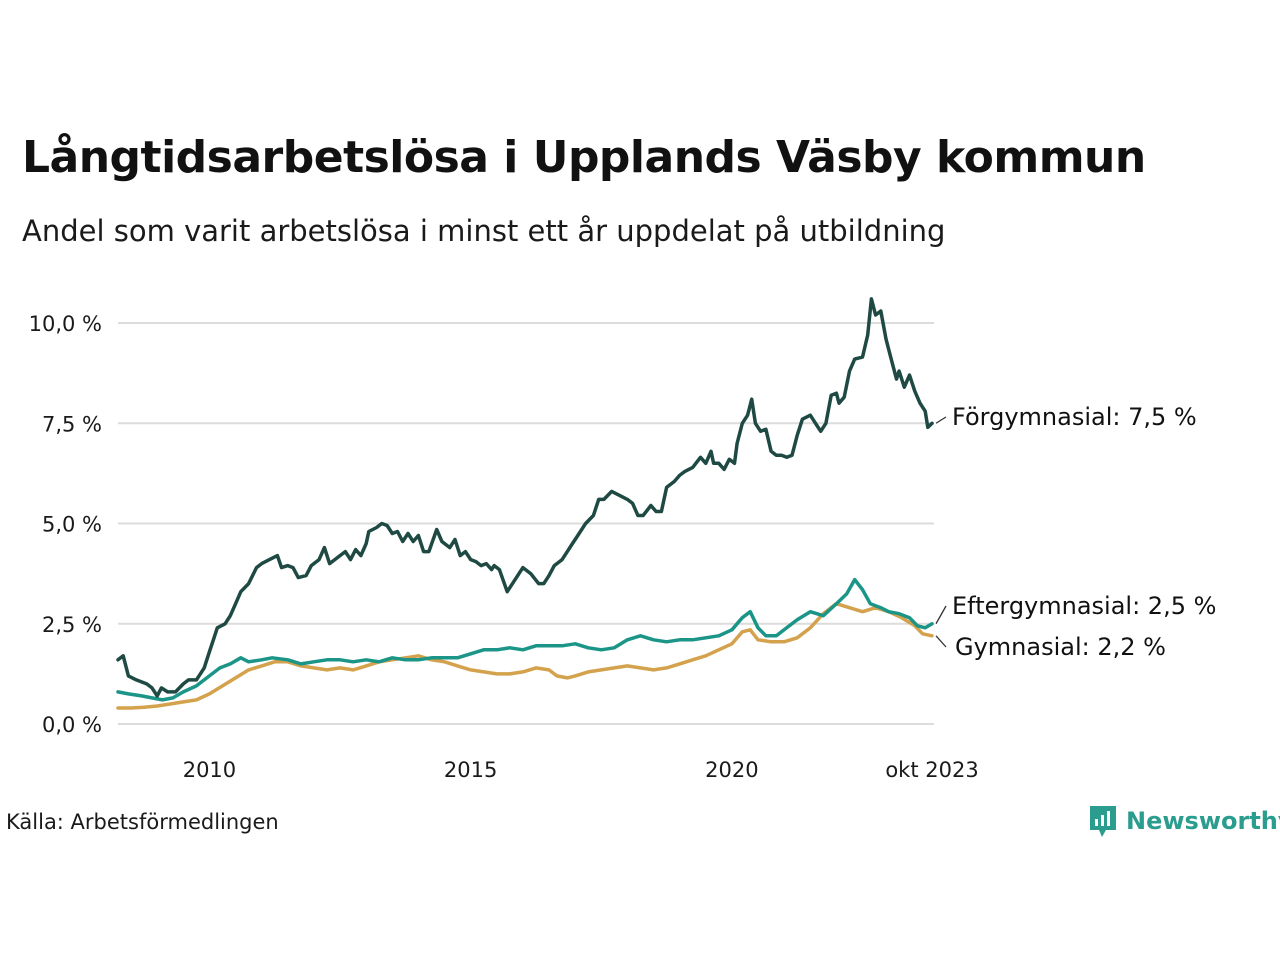 The image size is (1280, 960). What do you see at coordinates (1084, 606) in the screenshot?
I see `series-end-label-eftergymnasial: Eftergymnasial: 2,5 %` at bounding box center [1084, 606].